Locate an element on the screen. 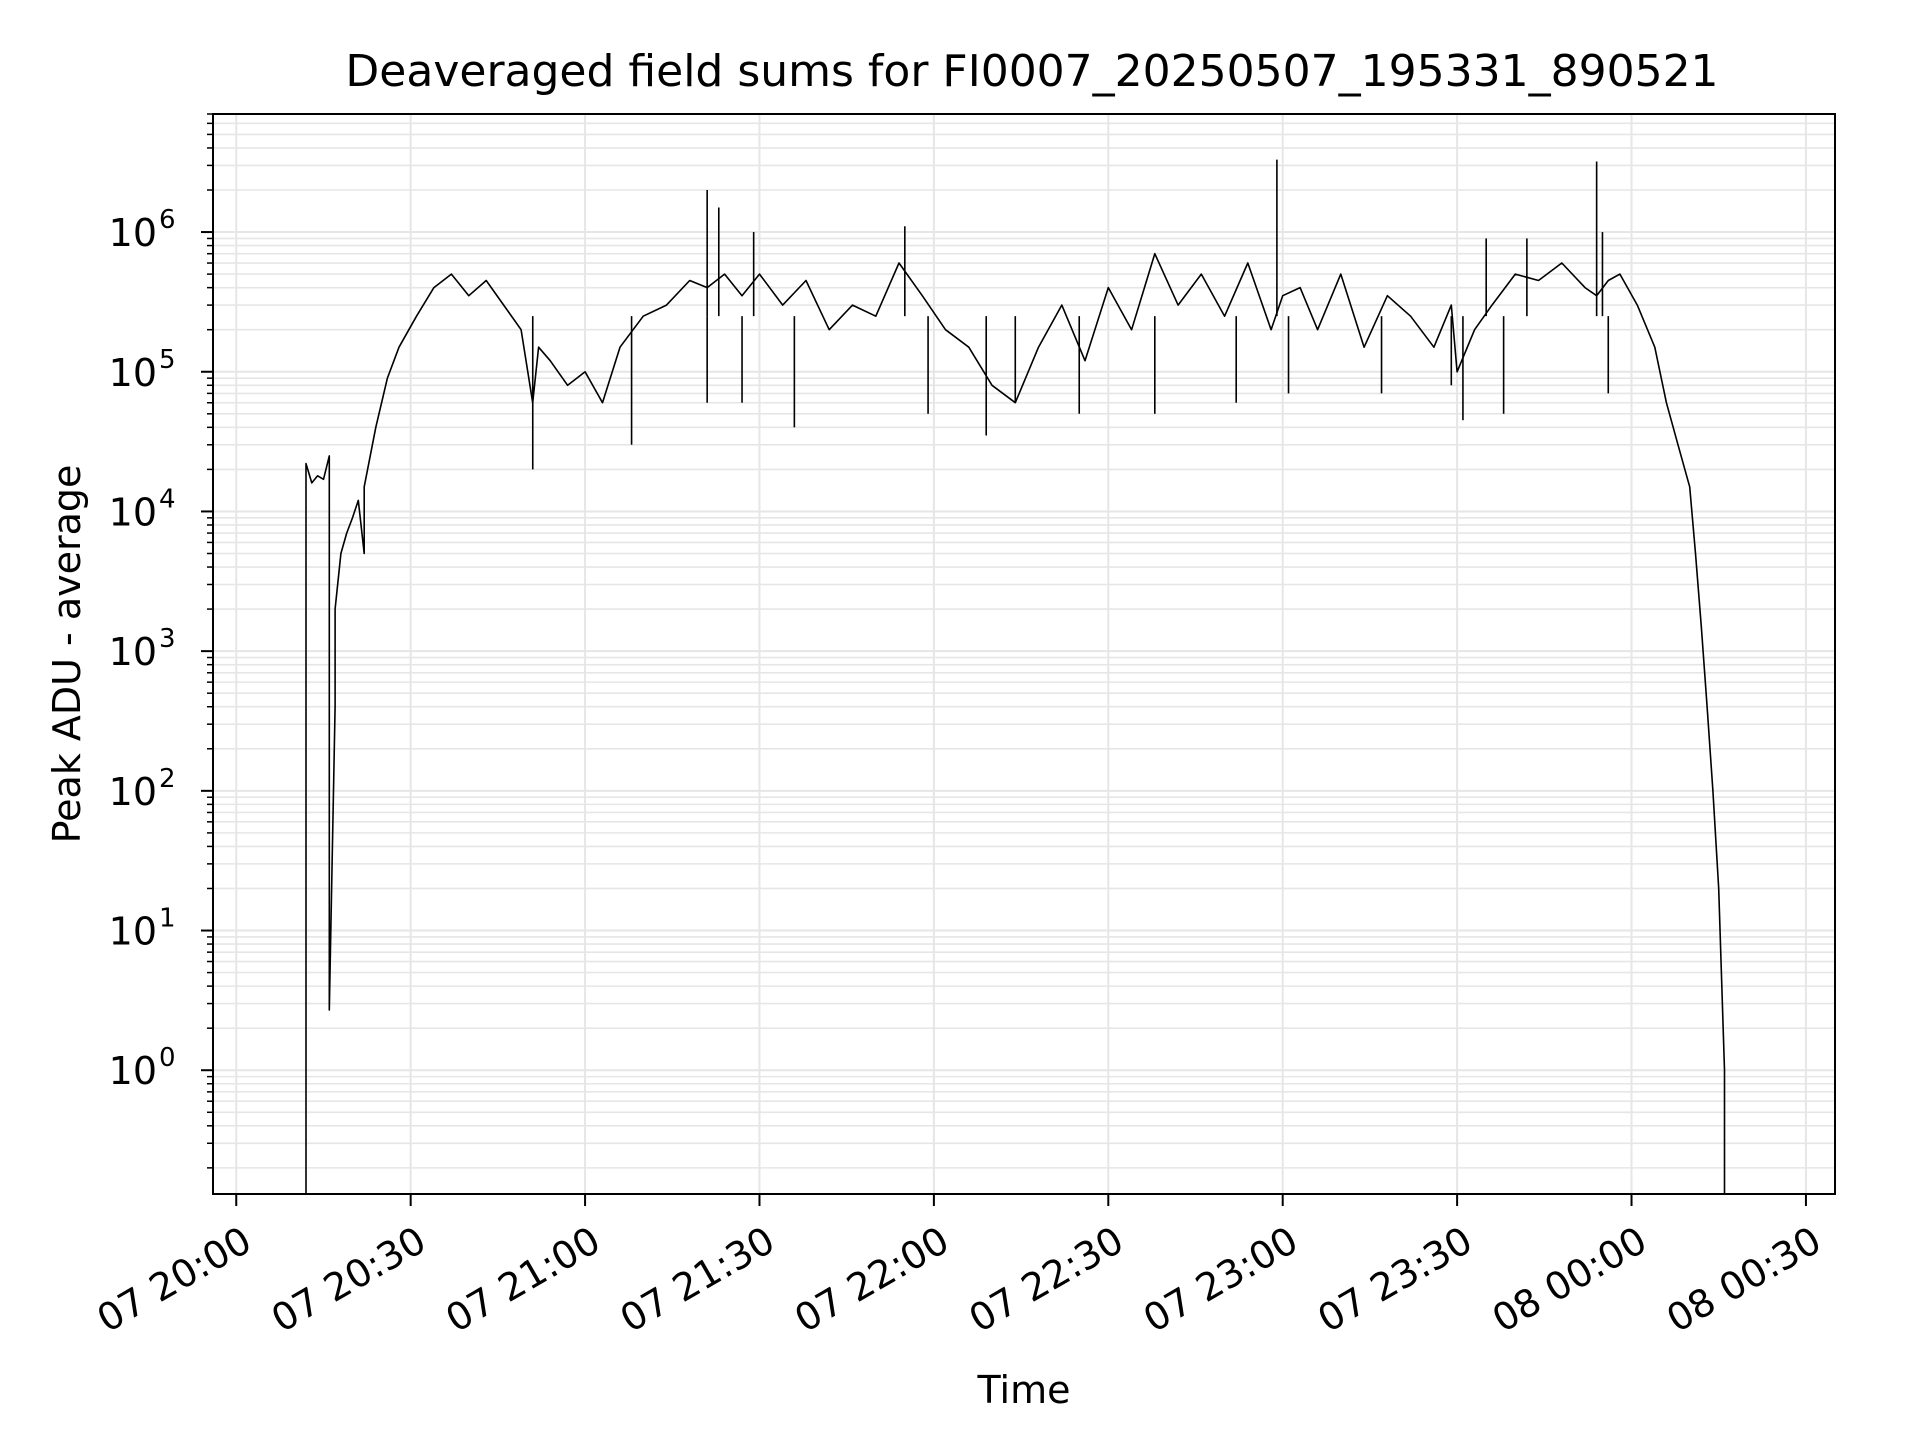  y-tick-exponent: 2 is located at coordinates (167, 779).